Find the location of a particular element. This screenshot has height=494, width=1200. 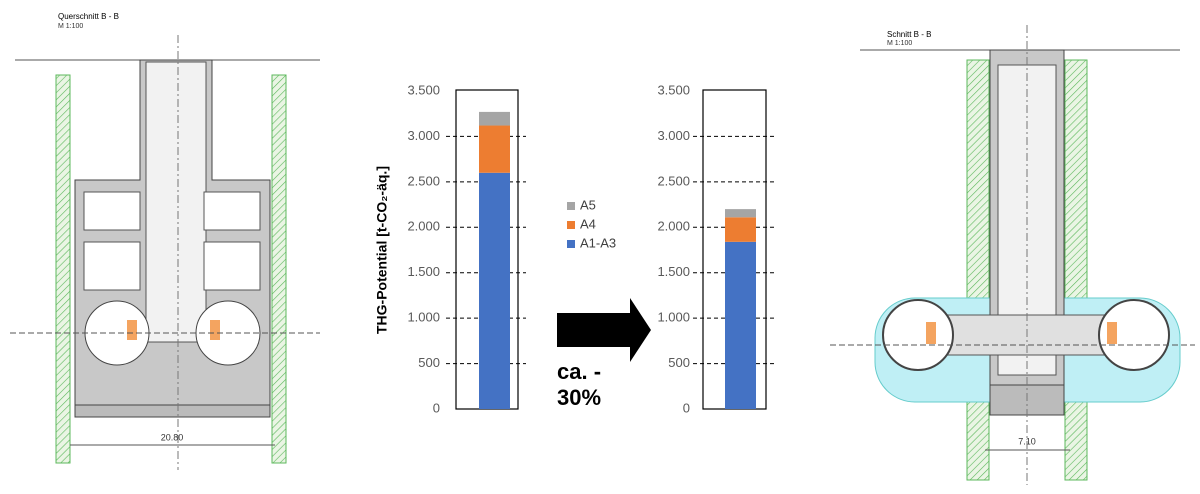

legend-label: A1-A3 is located at coordinates (598, 242).